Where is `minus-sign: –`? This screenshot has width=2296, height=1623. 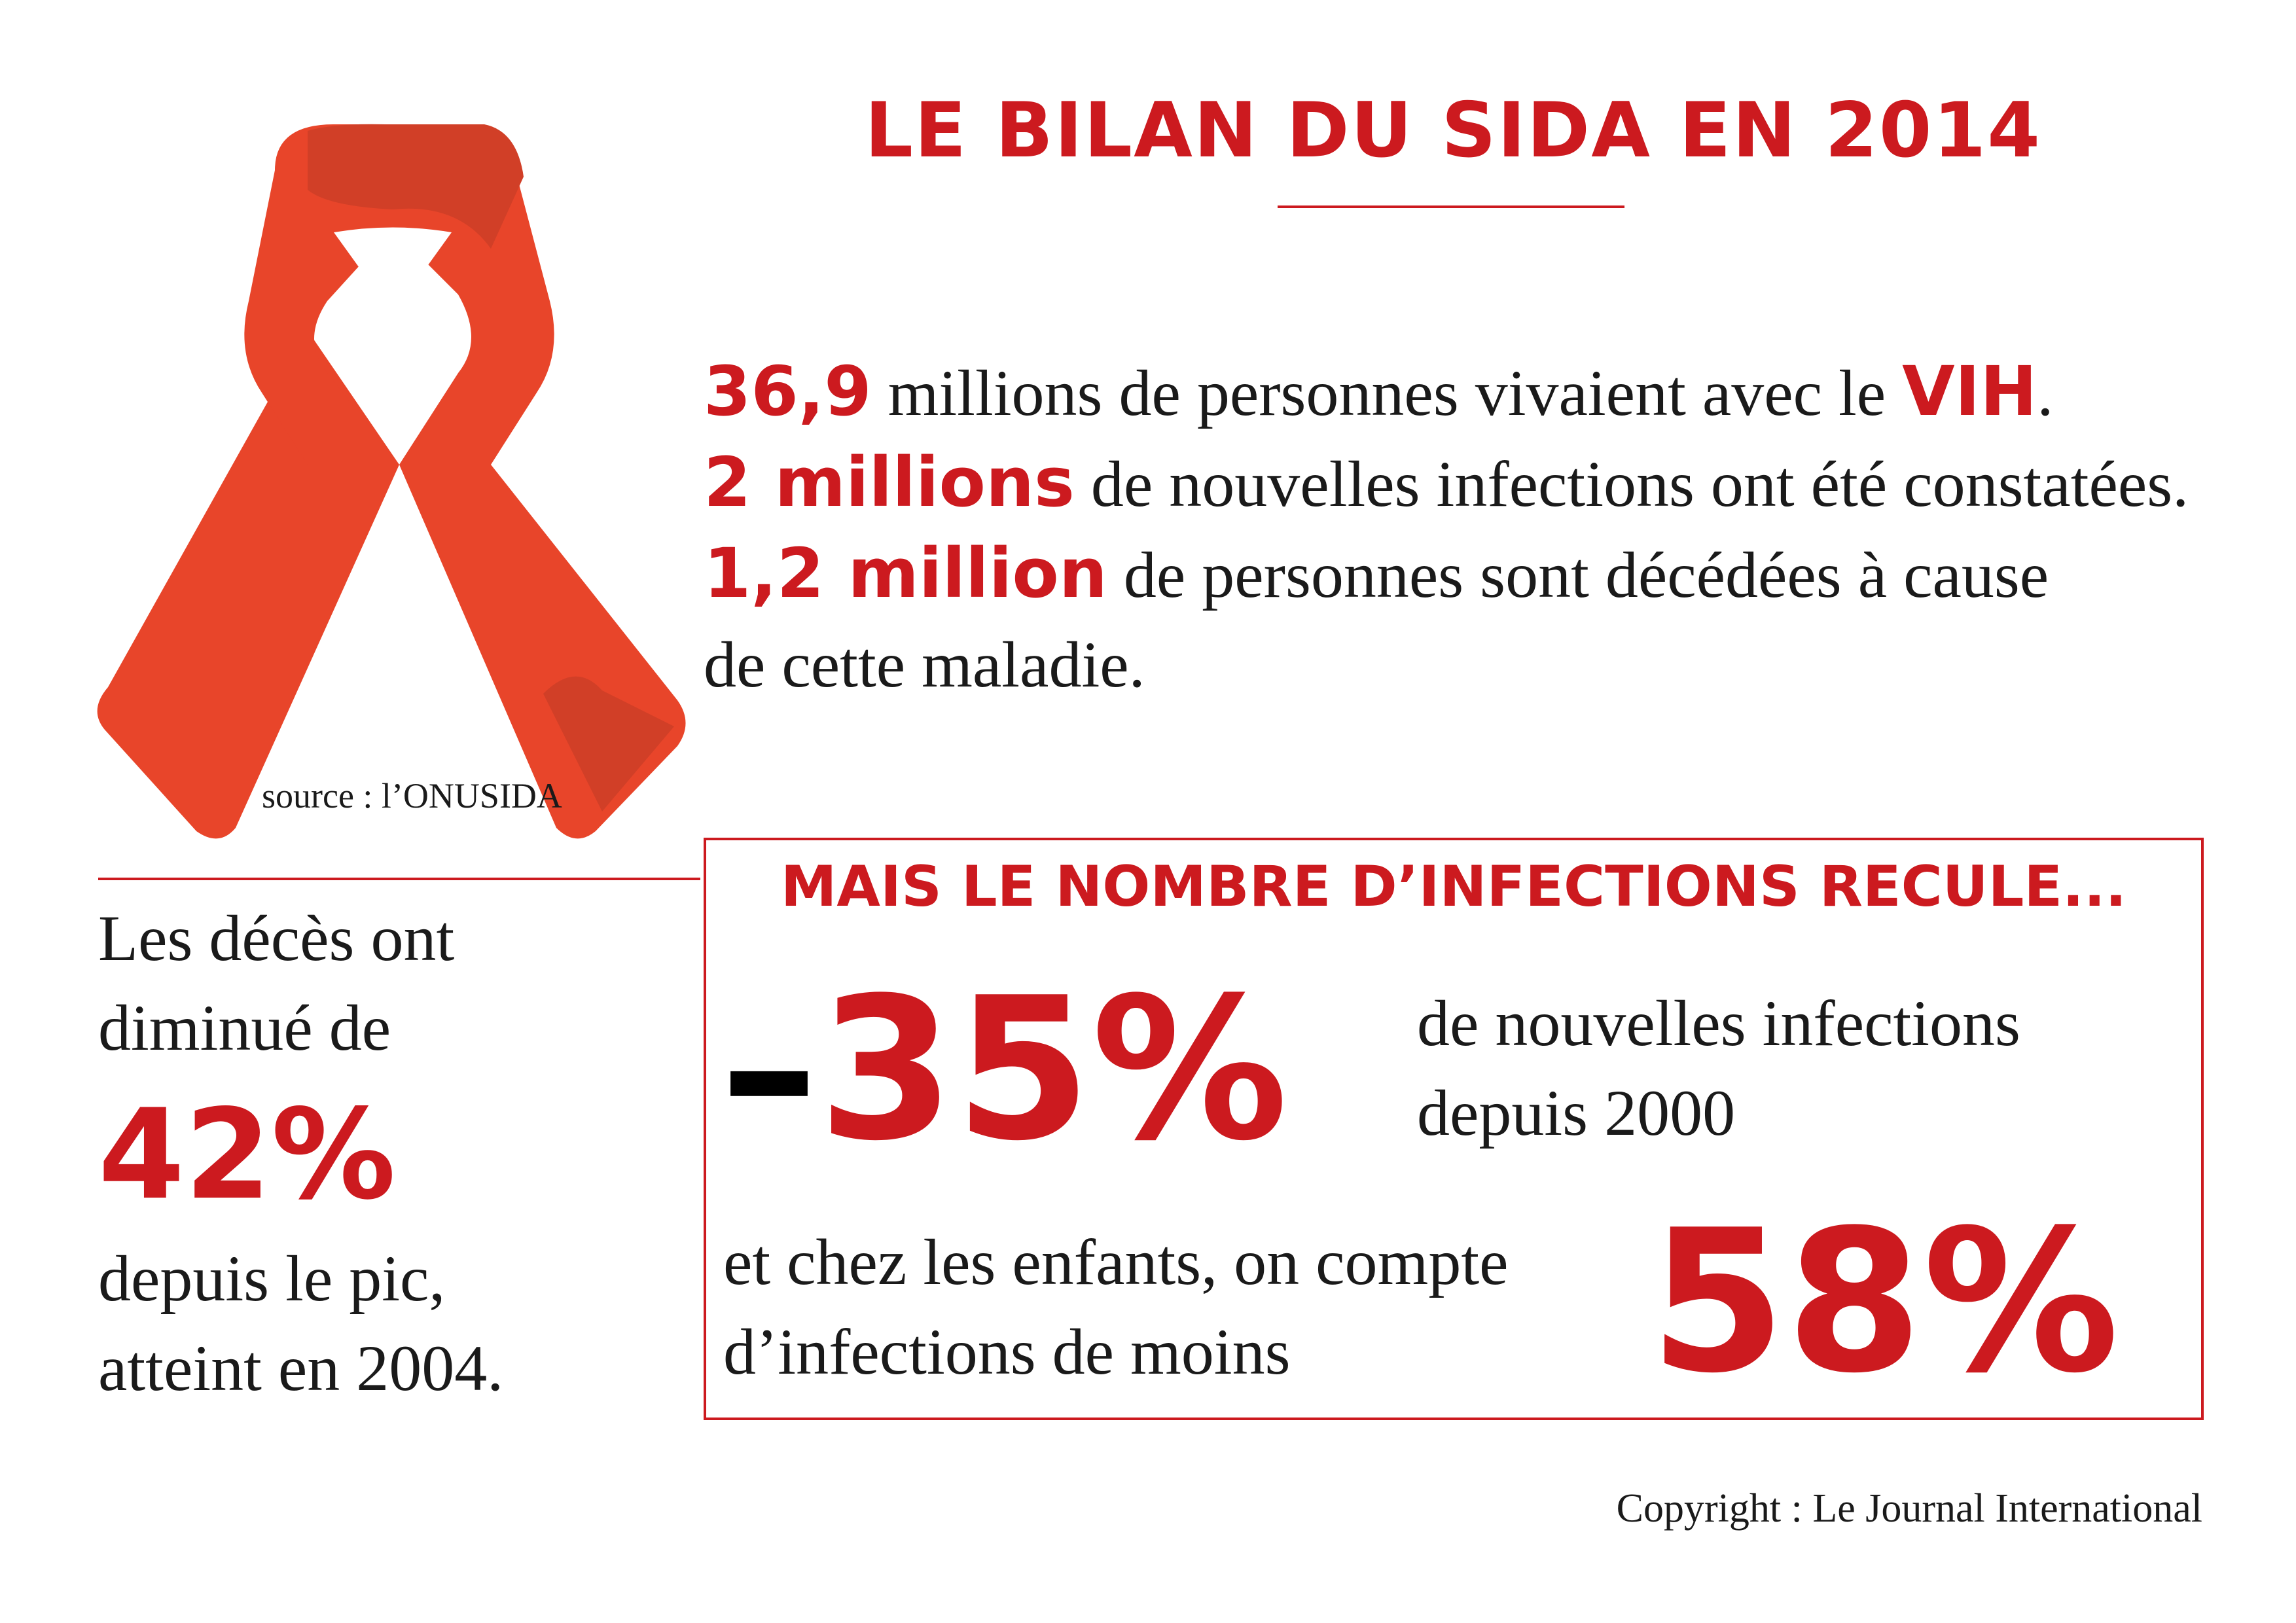
minus-sign: – is located at coordinates (769, 1069).